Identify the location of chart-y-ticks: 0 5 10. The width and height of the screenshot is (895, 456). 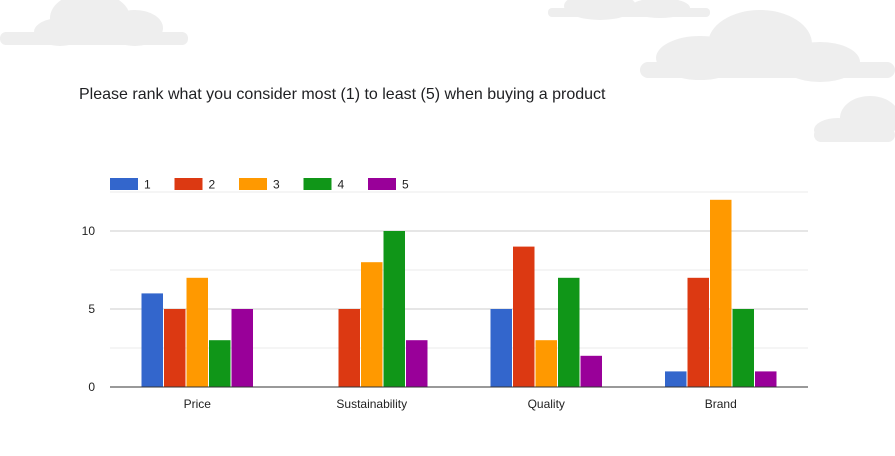
(89, 309).